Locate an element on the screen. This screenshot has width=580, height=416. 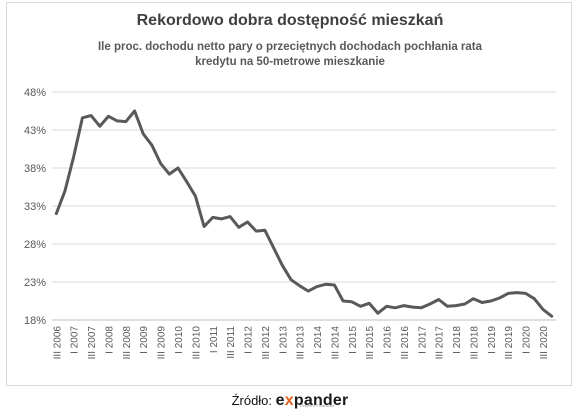
y-tick-label: 48% is located at coordinates (35, 93).